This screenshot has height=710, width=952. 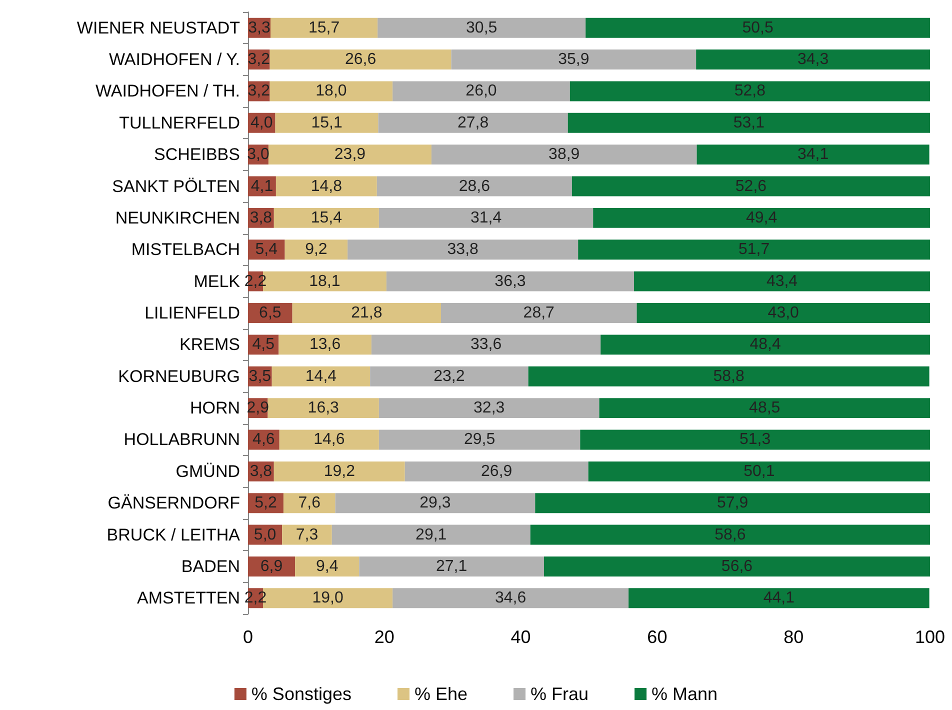 What do you see at coordinates (309, 503) in the screenshot?
I see `data-label: 7,6` at bounding box center [309, 503].